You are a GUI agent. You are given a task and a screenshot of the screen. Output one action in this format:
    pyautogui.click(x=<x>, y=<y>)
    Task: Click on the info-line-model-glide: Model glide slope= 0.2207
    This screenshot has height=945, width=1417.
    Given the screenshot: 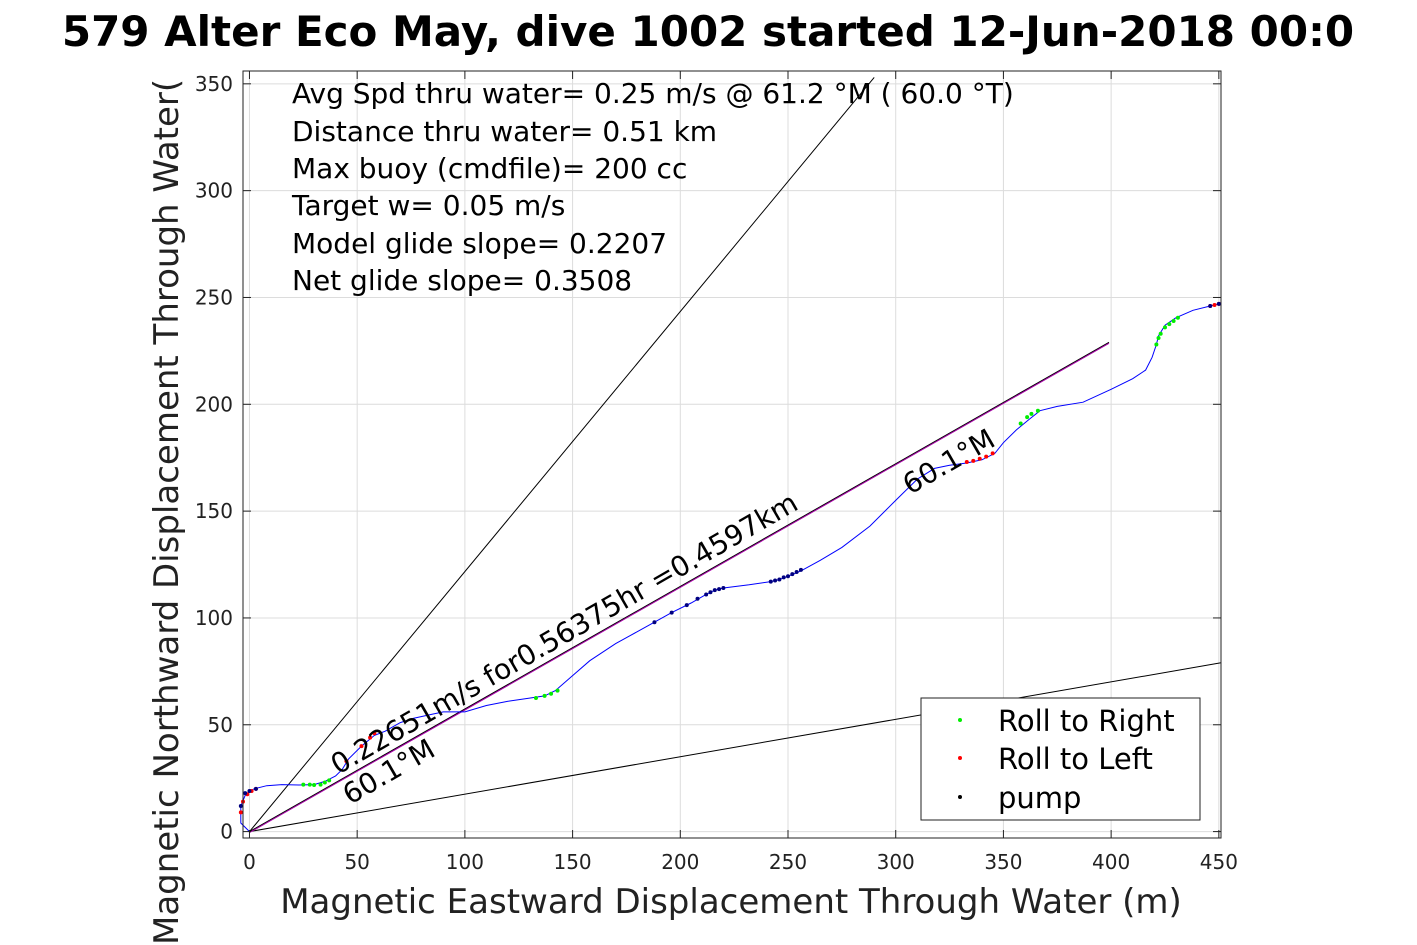 What is the action you would take?
    pyautogui.click(x=479, y=243)
    